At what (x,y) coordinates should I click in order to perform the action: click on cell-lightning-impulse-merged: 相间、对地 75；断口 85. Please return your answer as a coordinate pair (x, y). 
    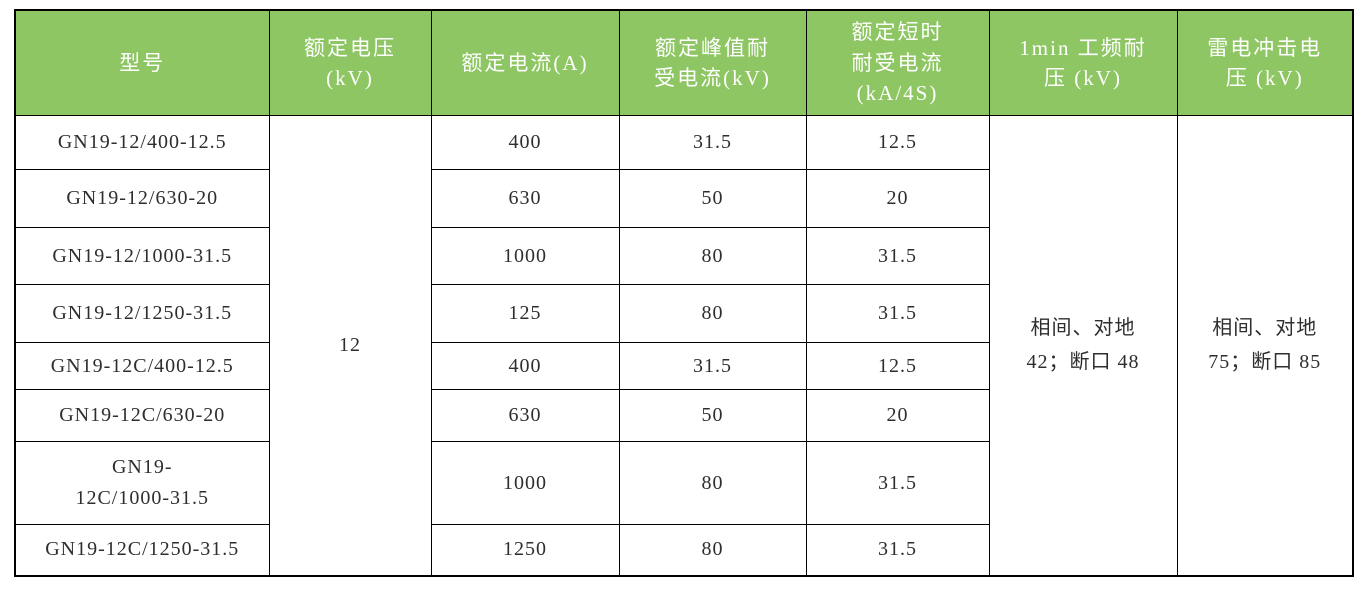
    Looking at the image, I should click on (1265, 345).